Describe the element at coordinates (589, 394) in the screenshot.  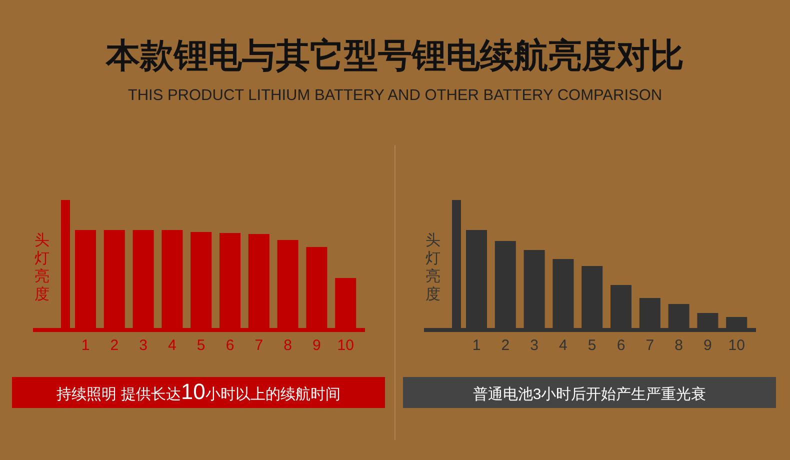
I see `text: 普通电池3小时后开始产生严重光衰` at that location.